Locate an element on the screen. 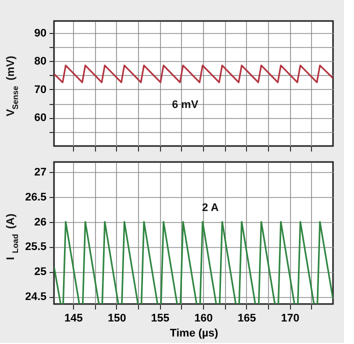 This screenshot has height=344, width=354. y-tick-label: 24.5 is located at coordinates (35, 297).